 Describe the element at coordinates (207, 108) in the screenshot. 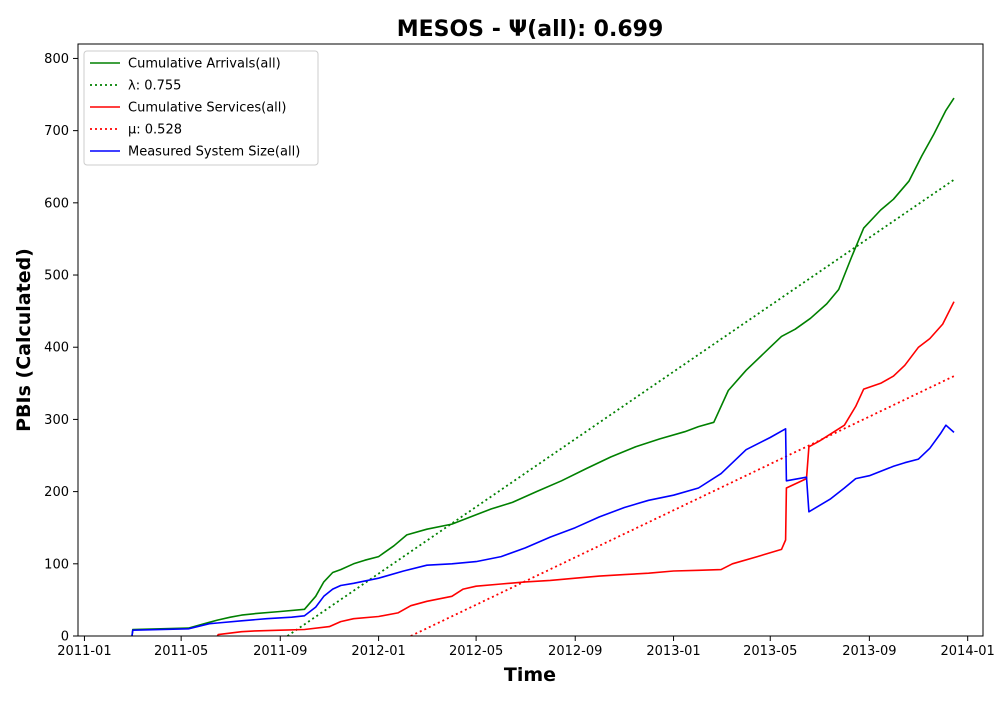

I see `legend-label-2: Cumulative Services(all)` at that location.